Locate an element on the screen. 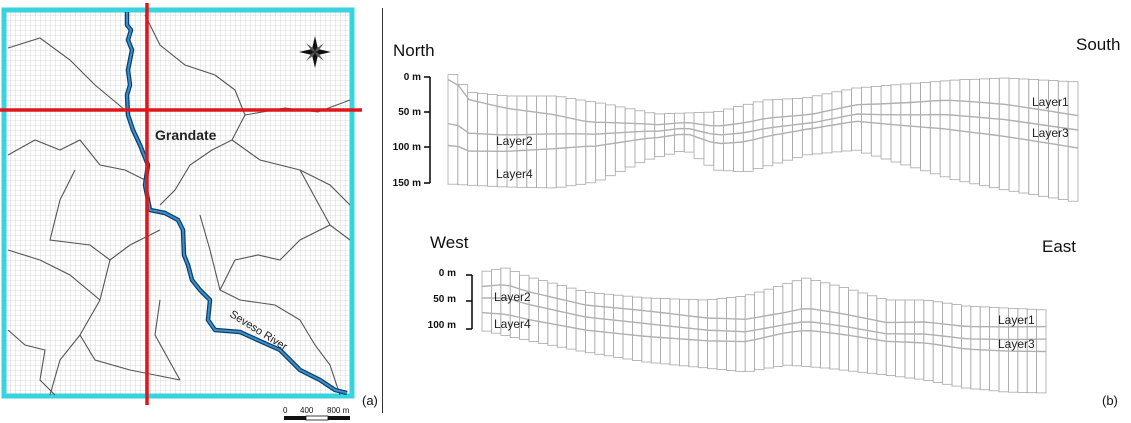 The image size is (1131, 423). scale-tick-400: 400 is located at coordinates (307, 410).